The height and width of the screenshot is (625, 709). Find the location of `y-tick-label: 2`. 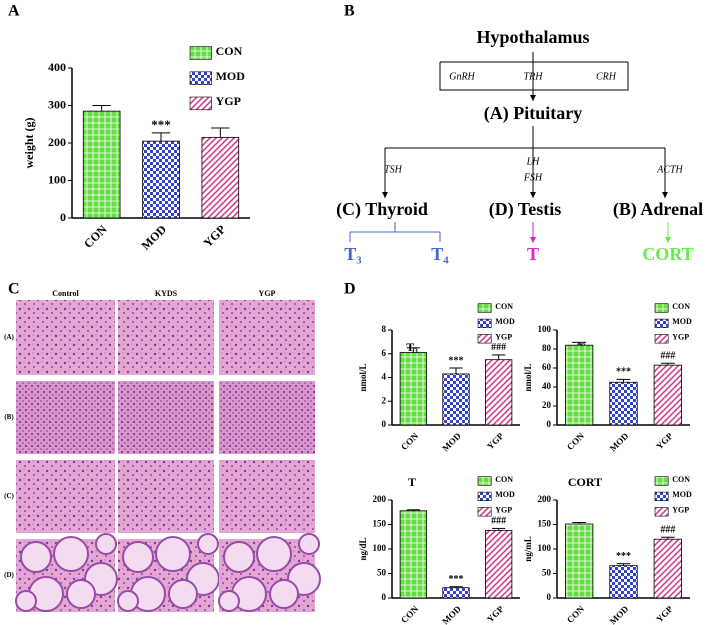

y-tick-label: 2 is located at coordinates (384, 400).